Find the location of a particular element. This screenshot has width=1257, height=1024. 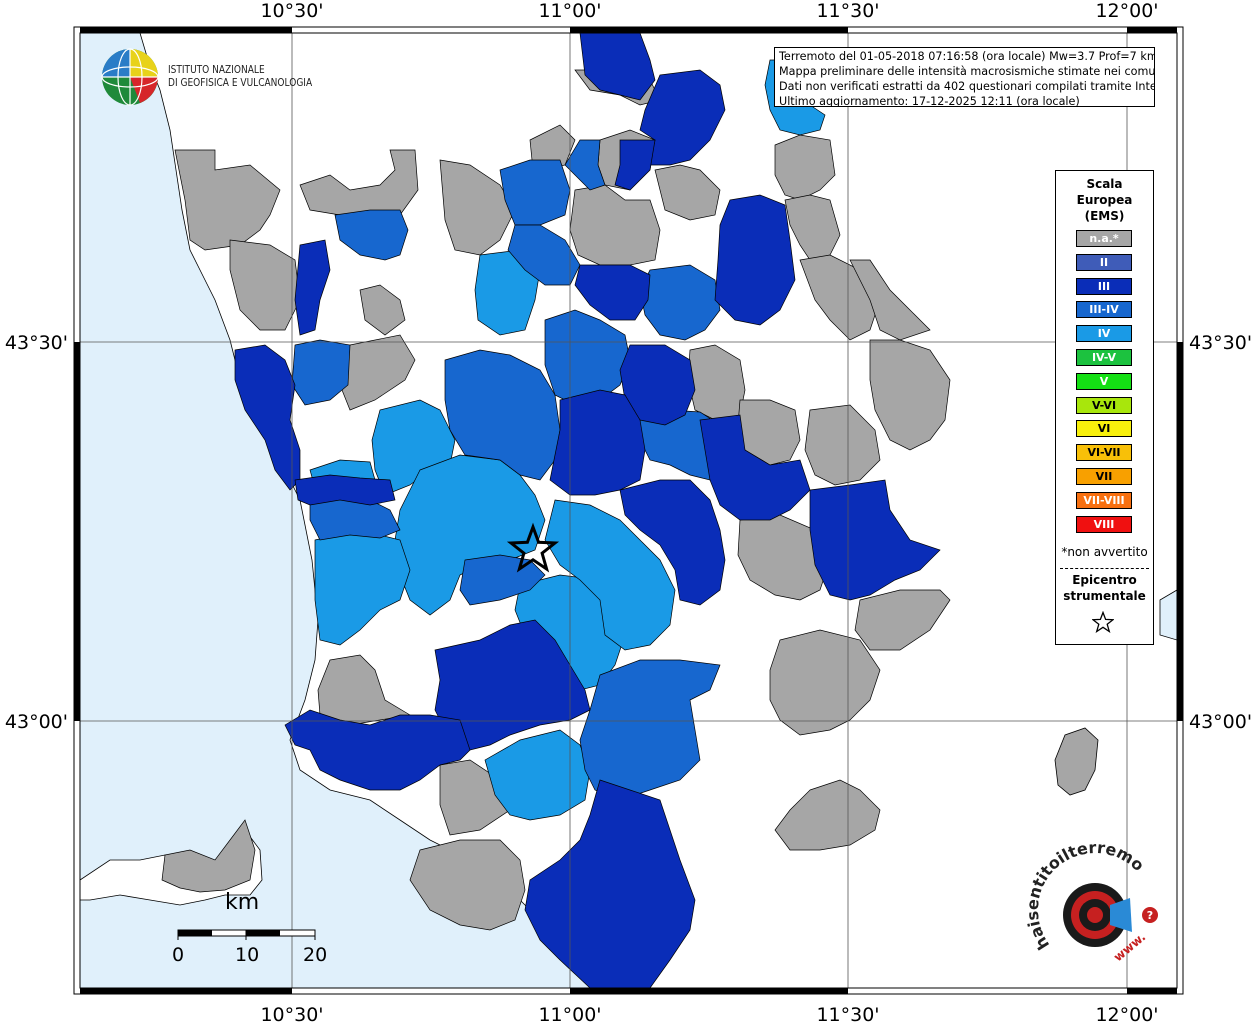

top-lon-4: 12°00' is located at coordinates (1126, 11).